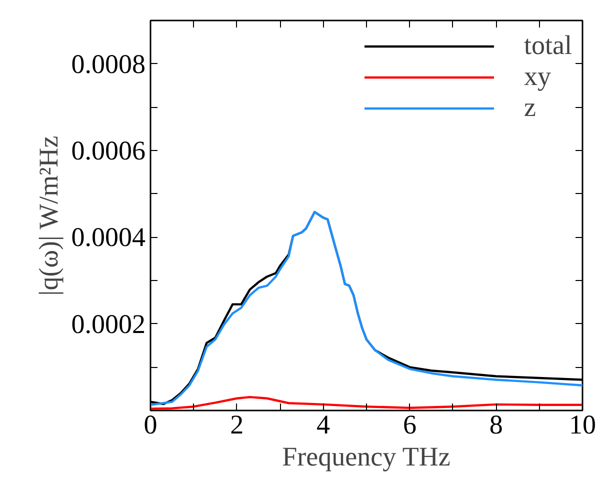 The width and height of the screenshot is (598, 495). Describe the element at coordinates (108, 237) in the screenshot. I see `y-tick-label: 0.0004` at that location.